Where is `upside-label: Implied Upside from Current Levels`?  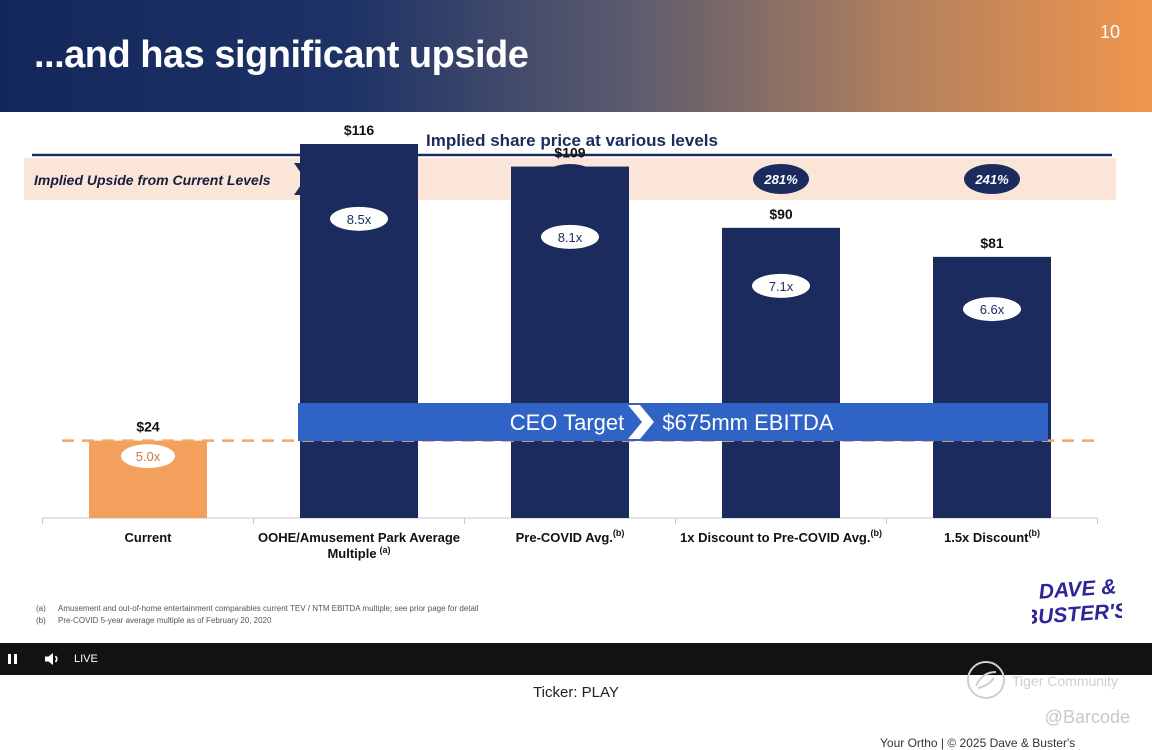
upside-label: Implied Upside from Current Levels is located at coordinates (152, 180).